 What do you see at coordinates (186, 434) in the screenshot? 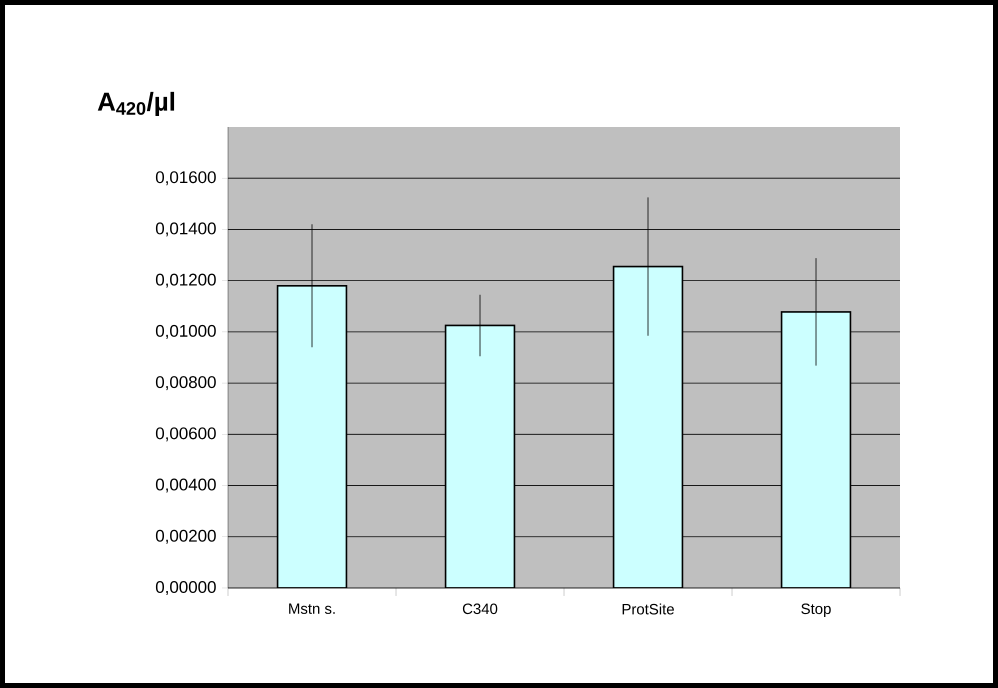
I see `y-tick-label: 0,00600` at bounding box center [186, 434].